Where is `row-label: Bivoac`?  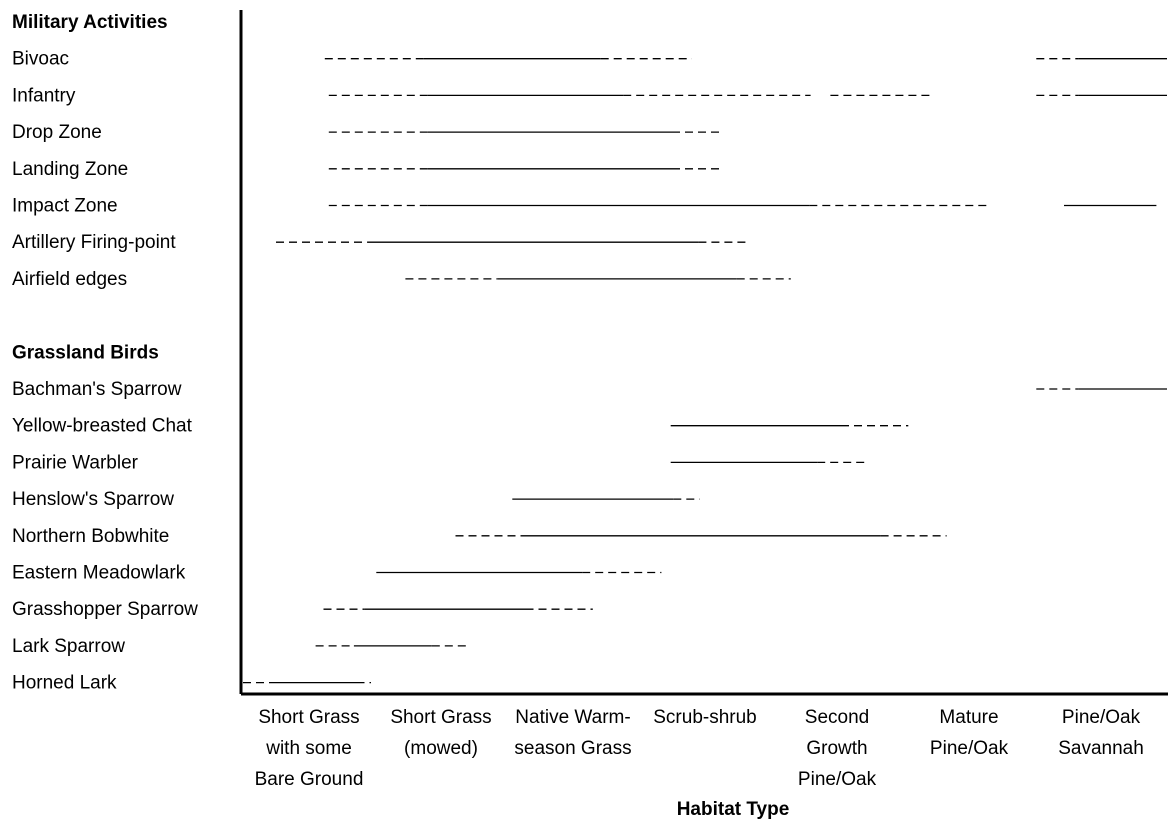 row-label: Bivoac is located at coordinates (40, 59).